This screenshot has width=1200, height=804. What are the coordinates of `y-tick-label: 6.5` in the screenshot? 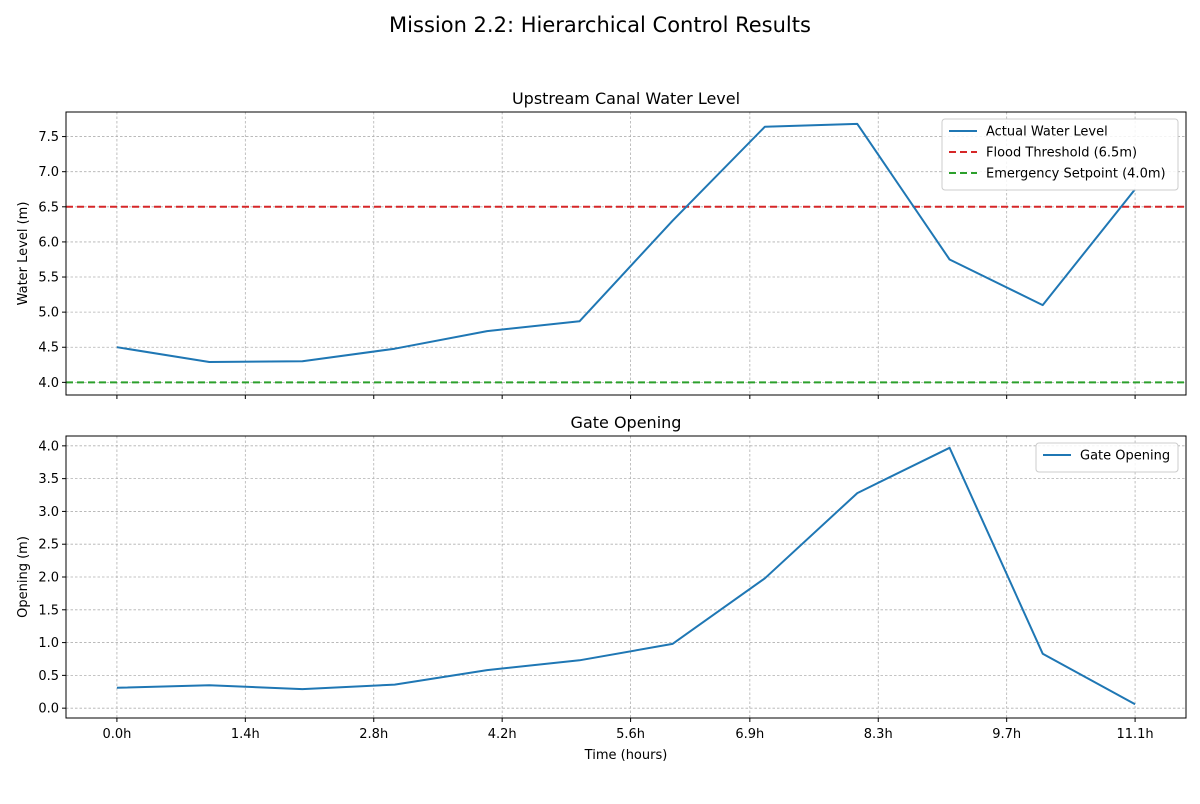 It's located at (48, 207).